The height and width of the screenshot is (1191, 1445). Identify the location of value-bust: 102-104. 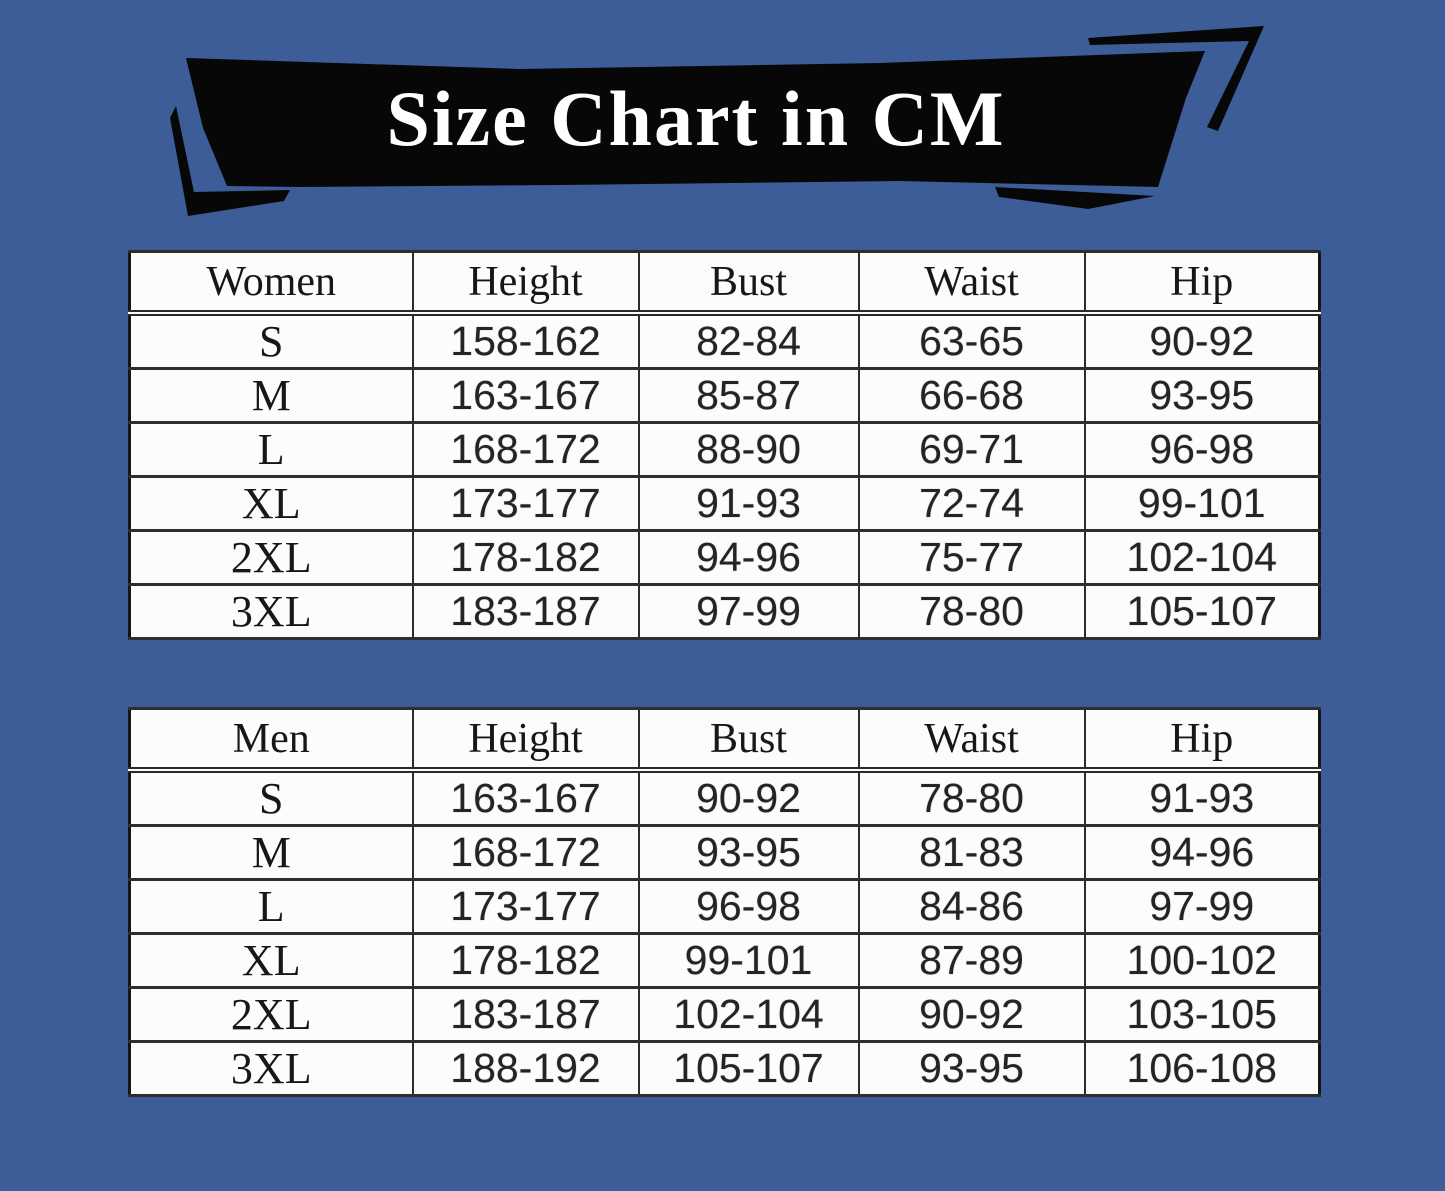
(748, 1014).